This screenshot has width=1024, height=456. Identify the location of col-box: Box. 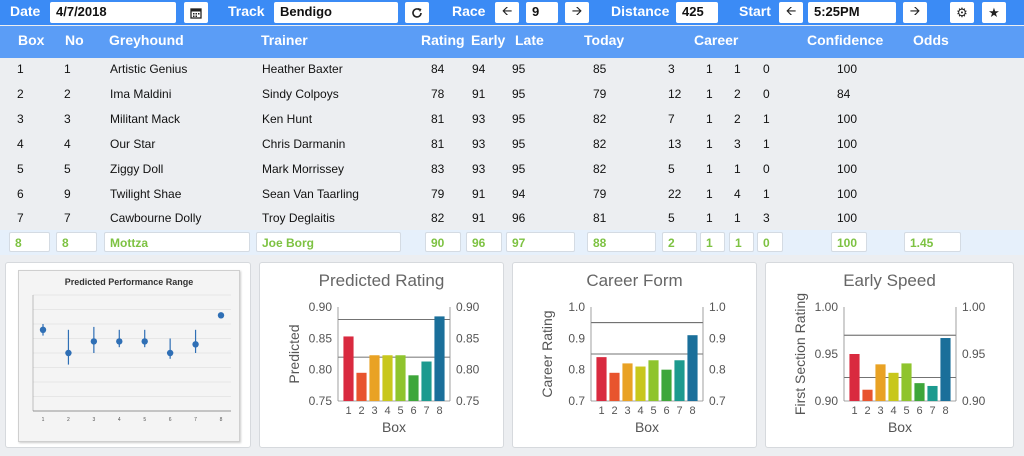
(31, 40).